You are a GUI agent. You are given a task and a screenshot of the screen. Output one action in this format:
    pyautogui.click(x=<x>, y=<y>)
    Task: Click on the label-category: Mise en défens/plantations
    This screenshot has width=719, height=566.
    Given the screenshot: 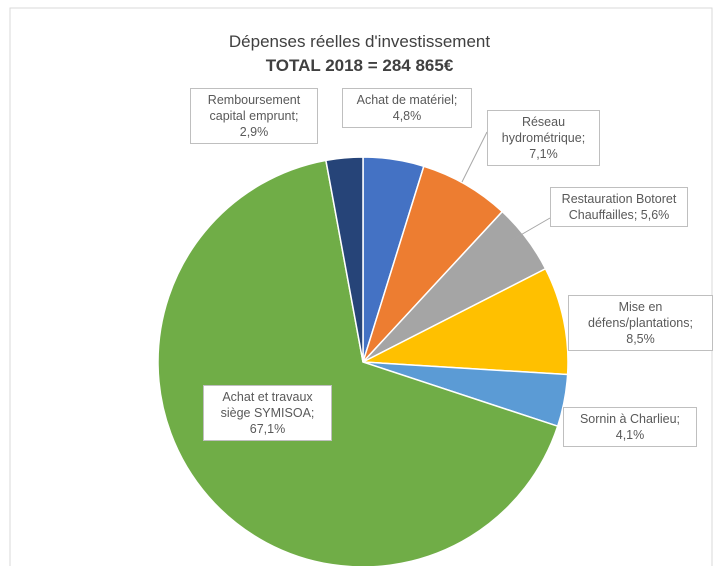 What is the action you would take?
    pyautogui.click(x=639, y=315)
    